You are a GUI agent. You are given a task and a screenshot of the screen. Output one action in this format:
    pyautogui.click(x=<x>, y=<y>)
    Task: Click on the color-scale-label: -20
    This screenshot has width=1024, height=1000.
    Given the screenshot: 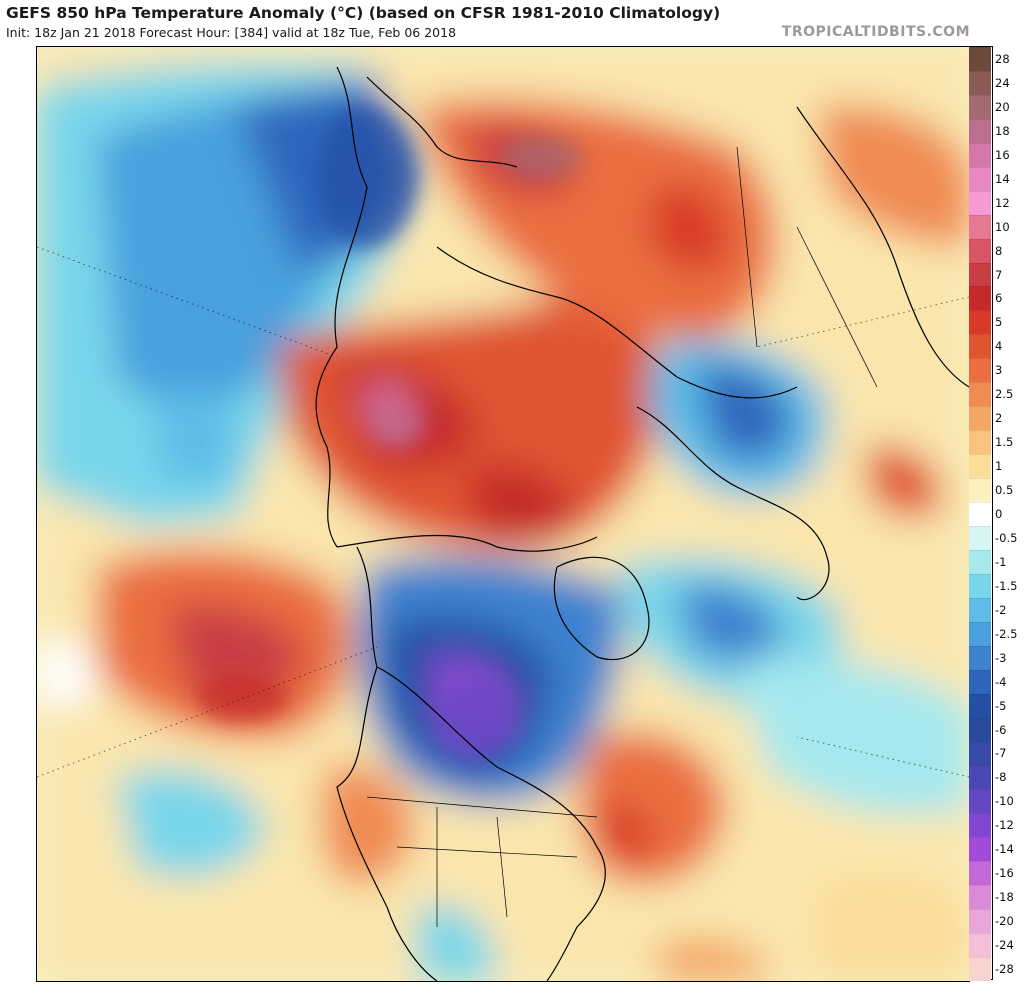 What is the action you would take?
    pyautogui.click(x=1004, y=921)
    